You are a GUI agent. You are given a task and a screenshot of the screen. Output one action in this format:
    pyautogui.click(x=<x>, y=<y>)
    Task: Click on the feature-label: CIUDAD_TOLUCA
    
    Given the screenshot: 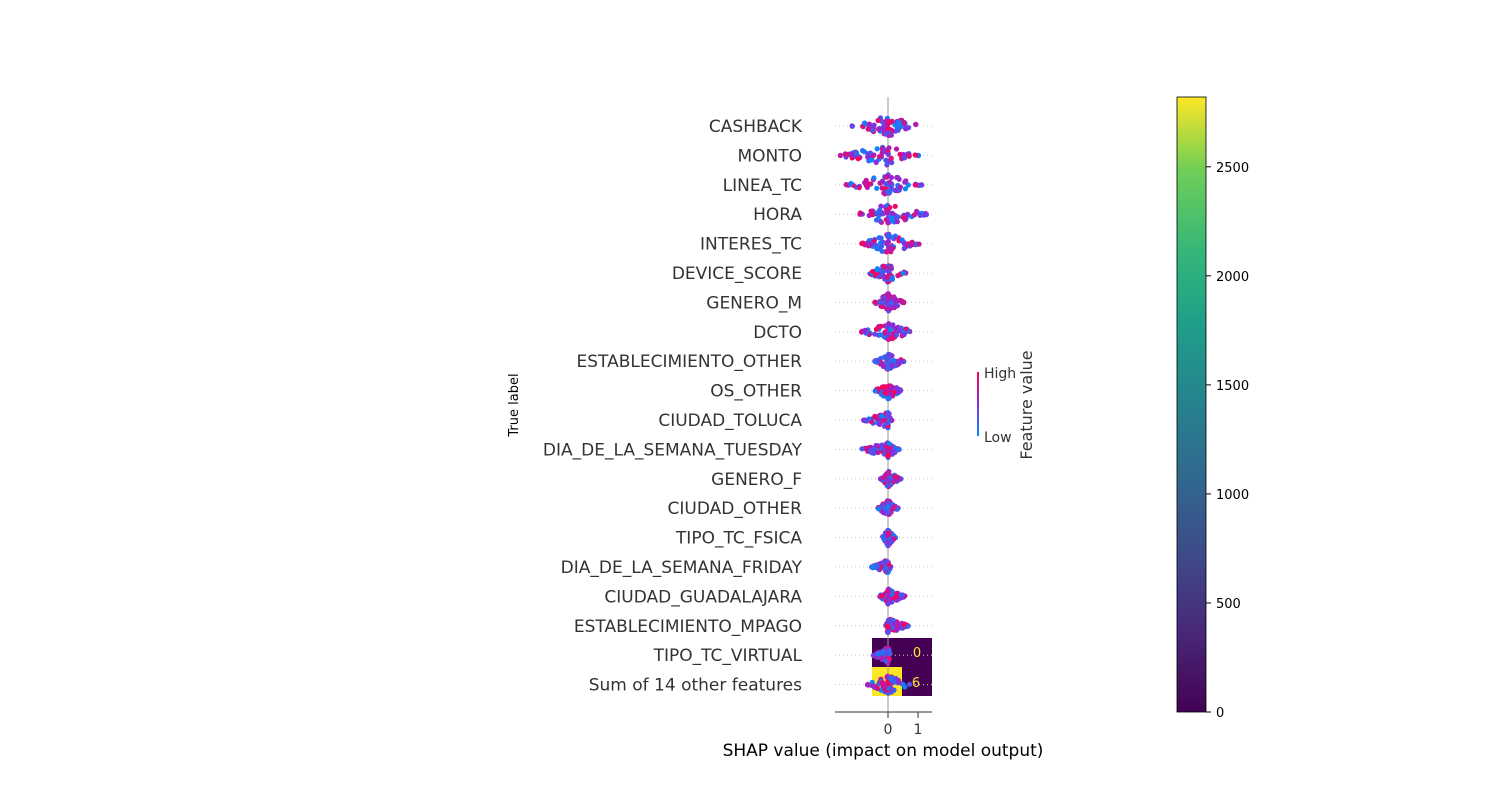 What is the action you would take?
    pyautogui.click(x=730, y=421)
    